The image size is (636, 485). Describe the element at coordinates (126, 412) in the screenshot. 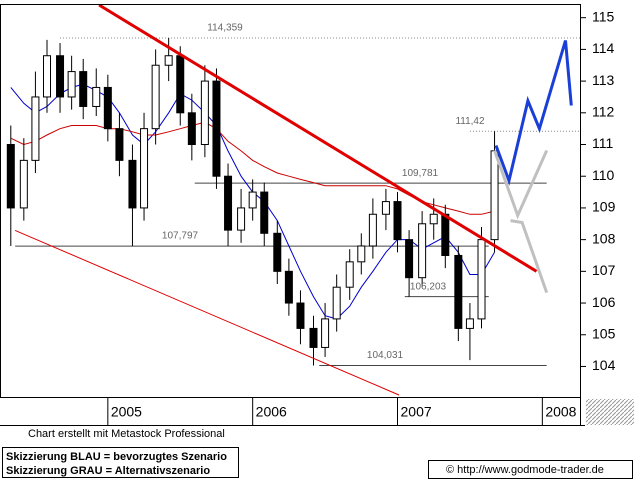

I see `x-tick-label: 2005` at that location.